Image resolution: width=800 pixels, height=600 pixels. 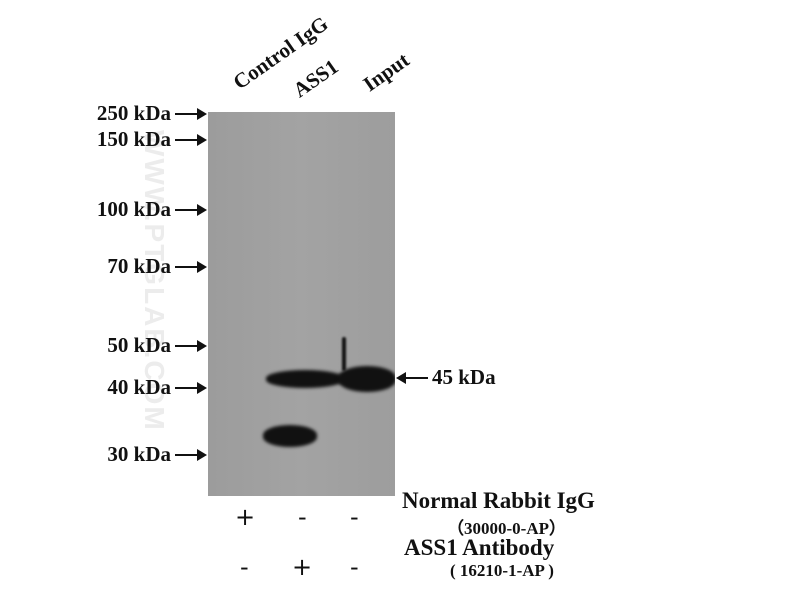 What do you see at coordinates (506, 528) in the screenshot?
I see `legend-row1-catalog: （30000-0-AP）` at bounding box center [506, 528].